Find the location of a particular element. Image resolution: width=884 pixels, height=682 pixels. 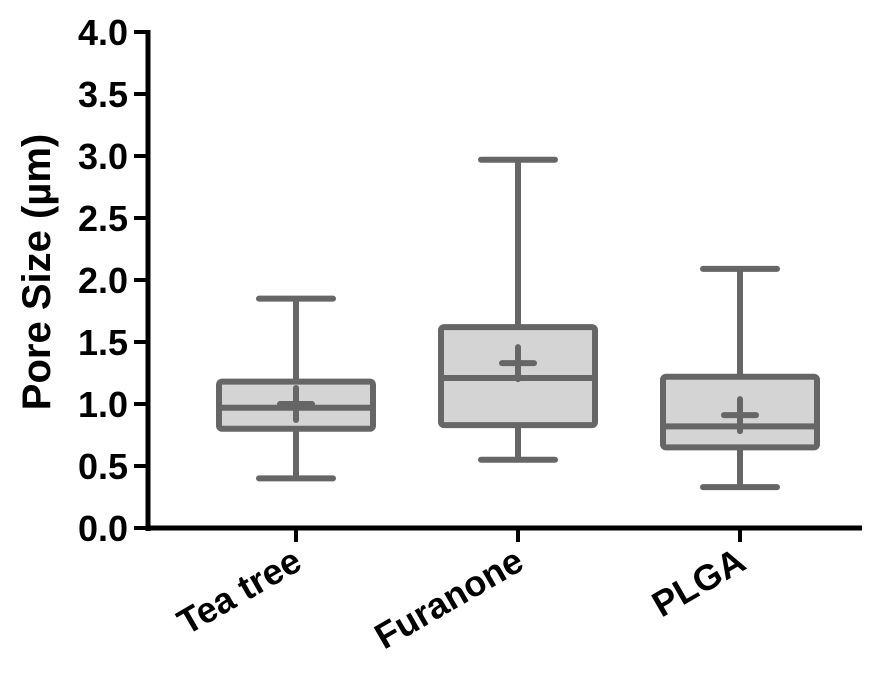

x-tick-label: Furanone is located at coordinates (448, 598).